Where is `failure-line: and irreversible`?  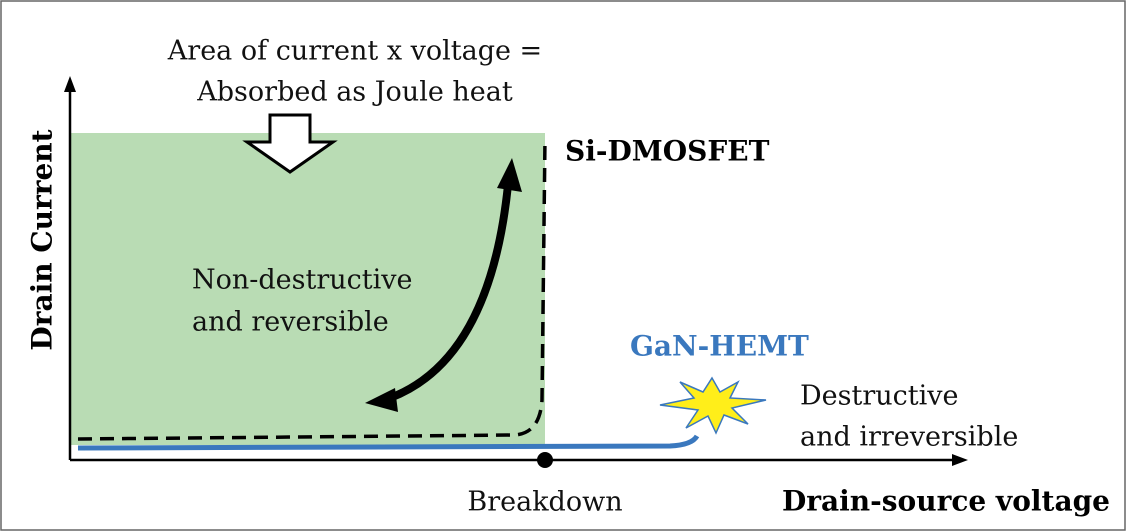
failure-line: and irreversible is located at coordinates (909, 437).